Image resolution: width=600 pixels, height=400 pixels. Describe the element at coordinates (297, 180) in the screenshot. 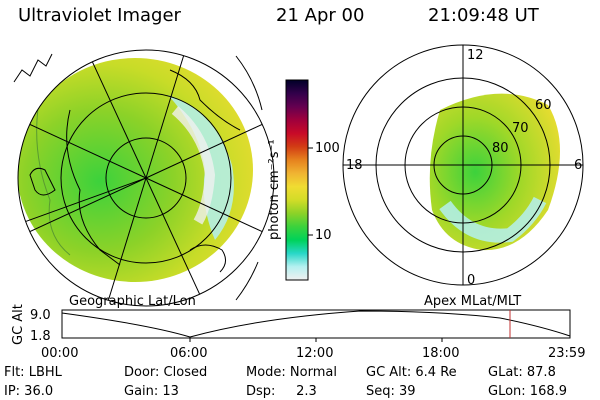

I see `colorbar-bar` at that location.